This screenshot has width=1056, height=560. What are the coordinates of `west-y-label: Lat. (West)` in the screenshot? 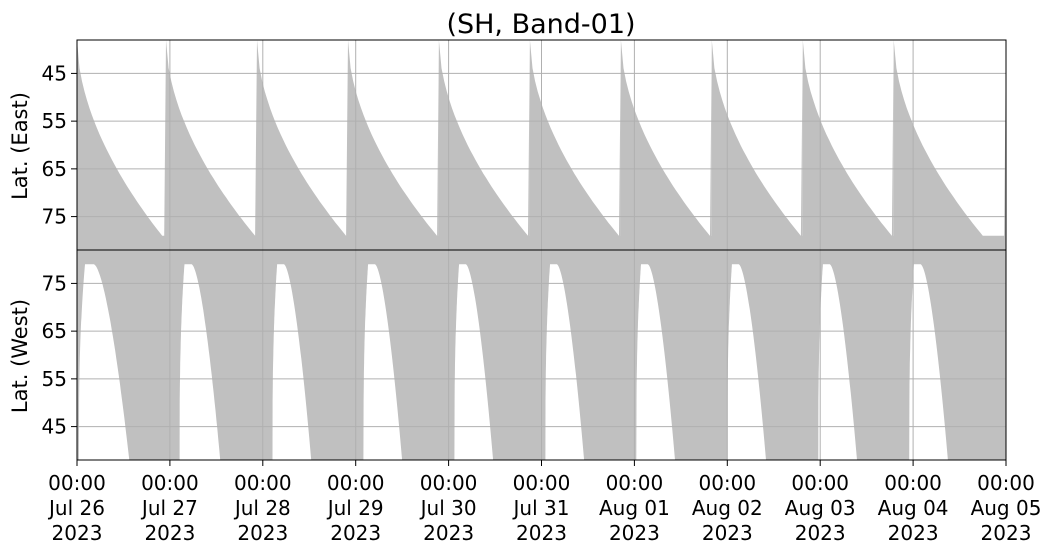 It's located at (20, 356).